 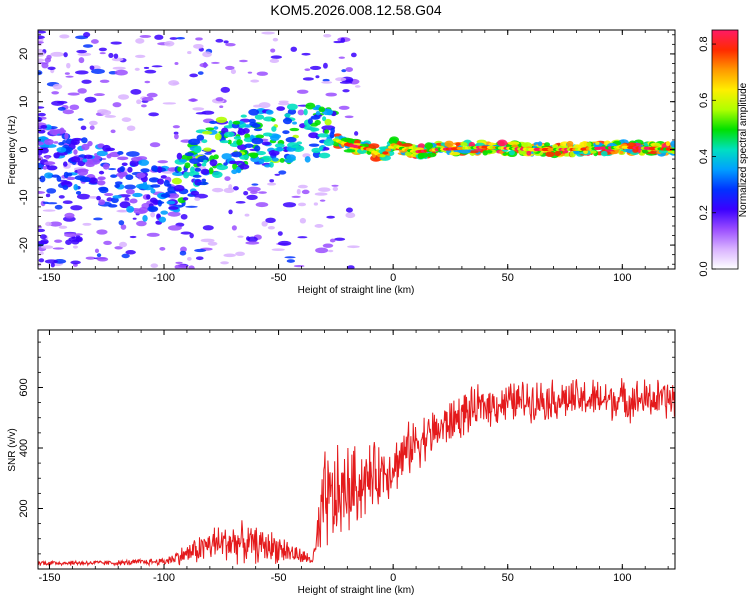 I want to click on spectrogram-y-tick-label: -20, so click(x=24, y=245).